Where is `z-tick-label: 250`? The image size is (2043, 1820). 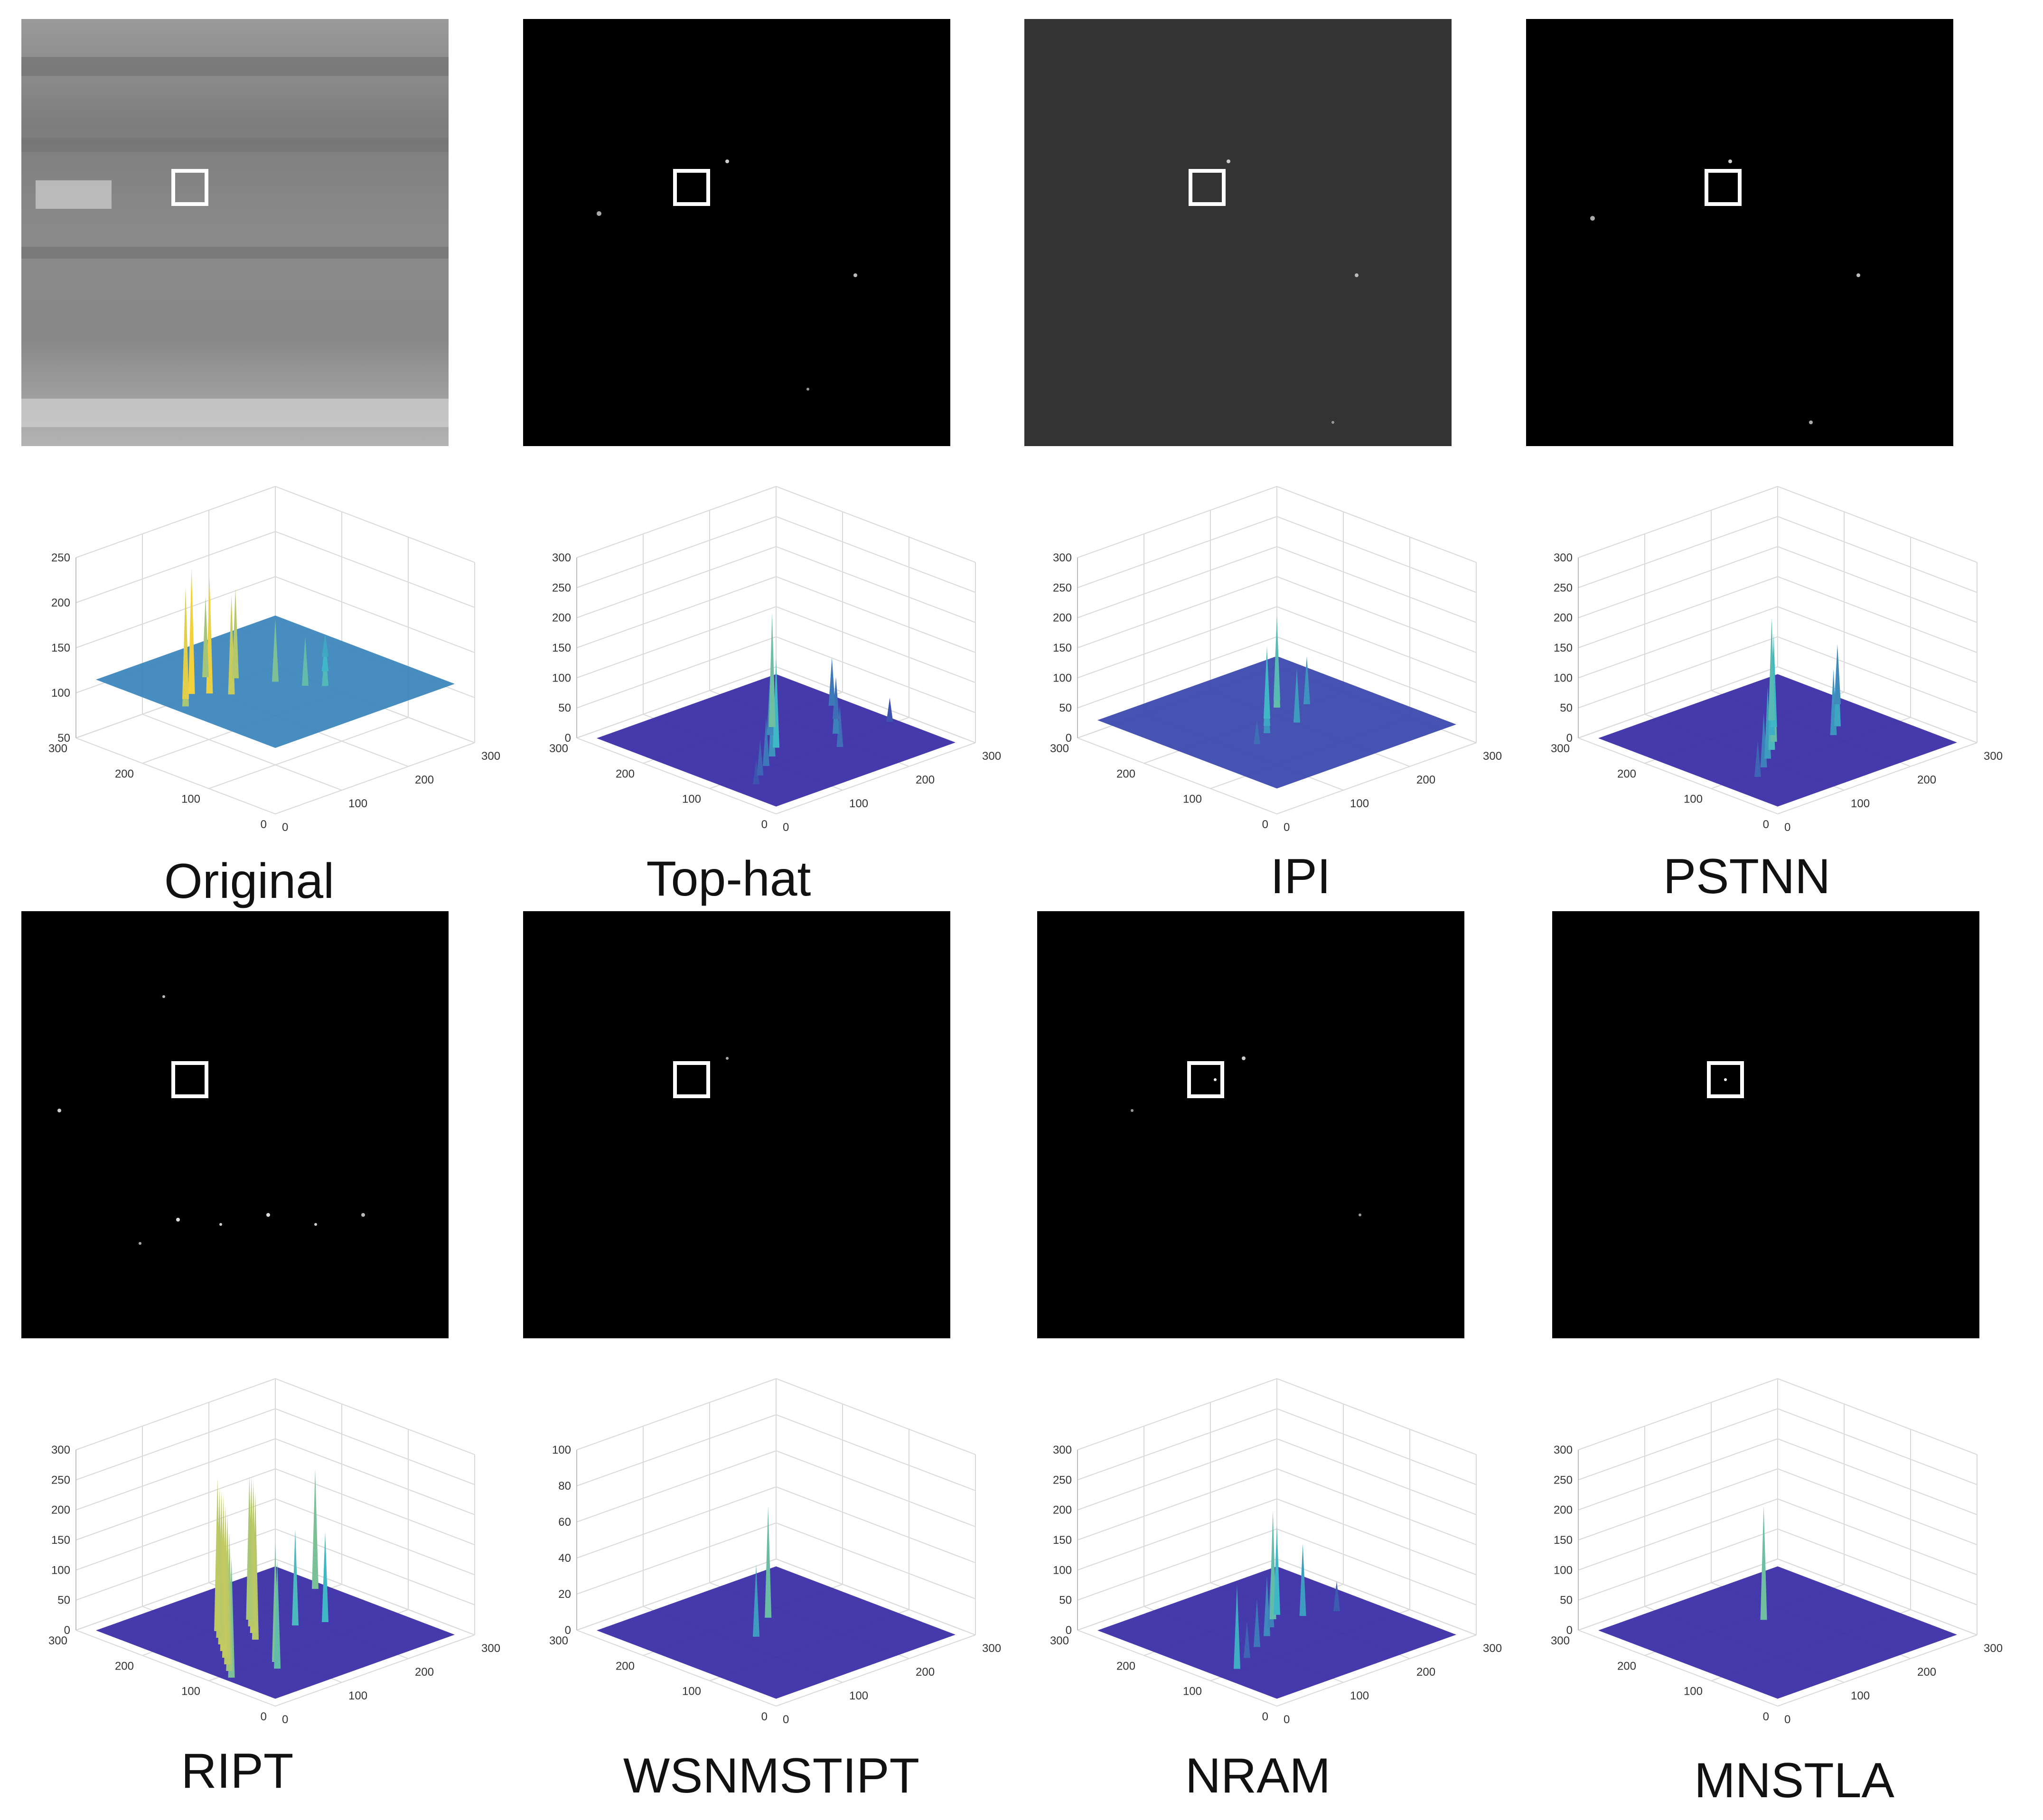 z-tick-label: 250 is located at coordinates (1563, 588).